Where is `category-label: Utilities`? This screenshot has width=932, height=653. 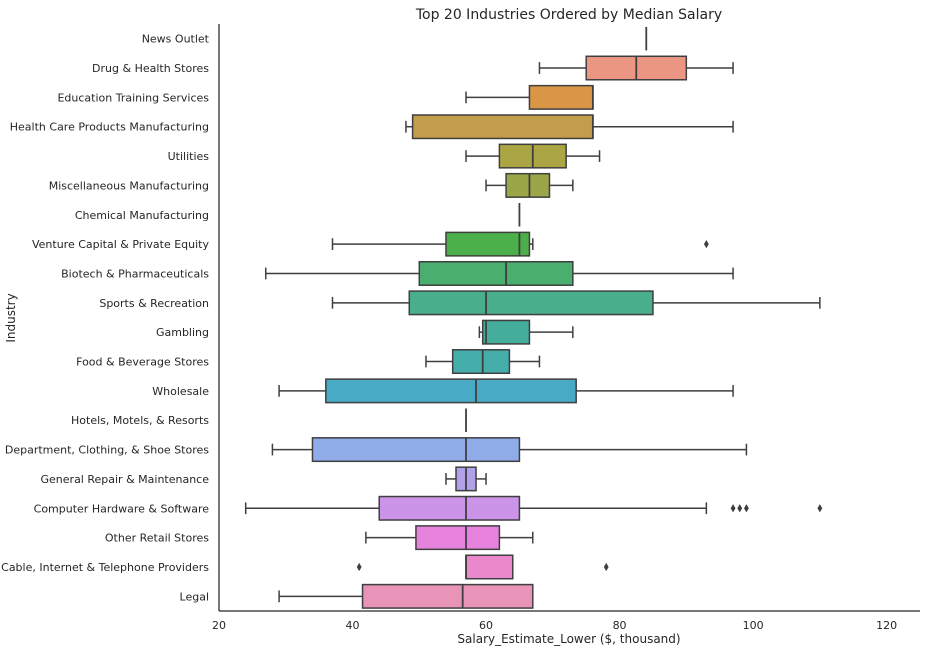
category-label: Utilities is located at coordinates (189, 156).